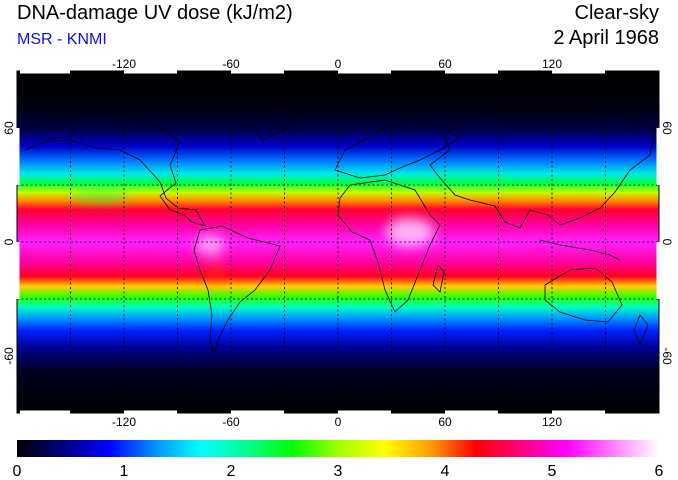 The image size is (678, 480). I want to click on lat-tick-left: 60, so click(9, 128).